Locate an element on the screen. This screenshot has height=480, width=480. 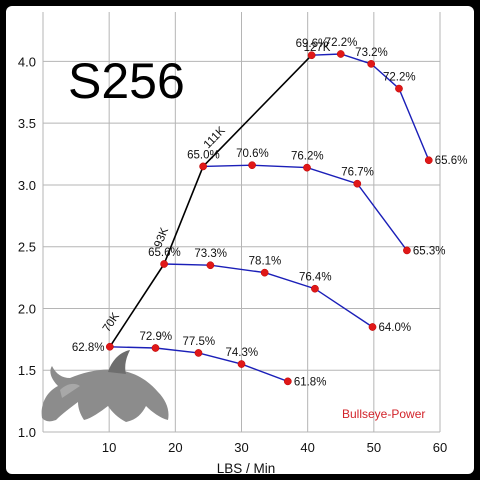
y-tick-label: 2.5 is located at coordinates (27, 247).